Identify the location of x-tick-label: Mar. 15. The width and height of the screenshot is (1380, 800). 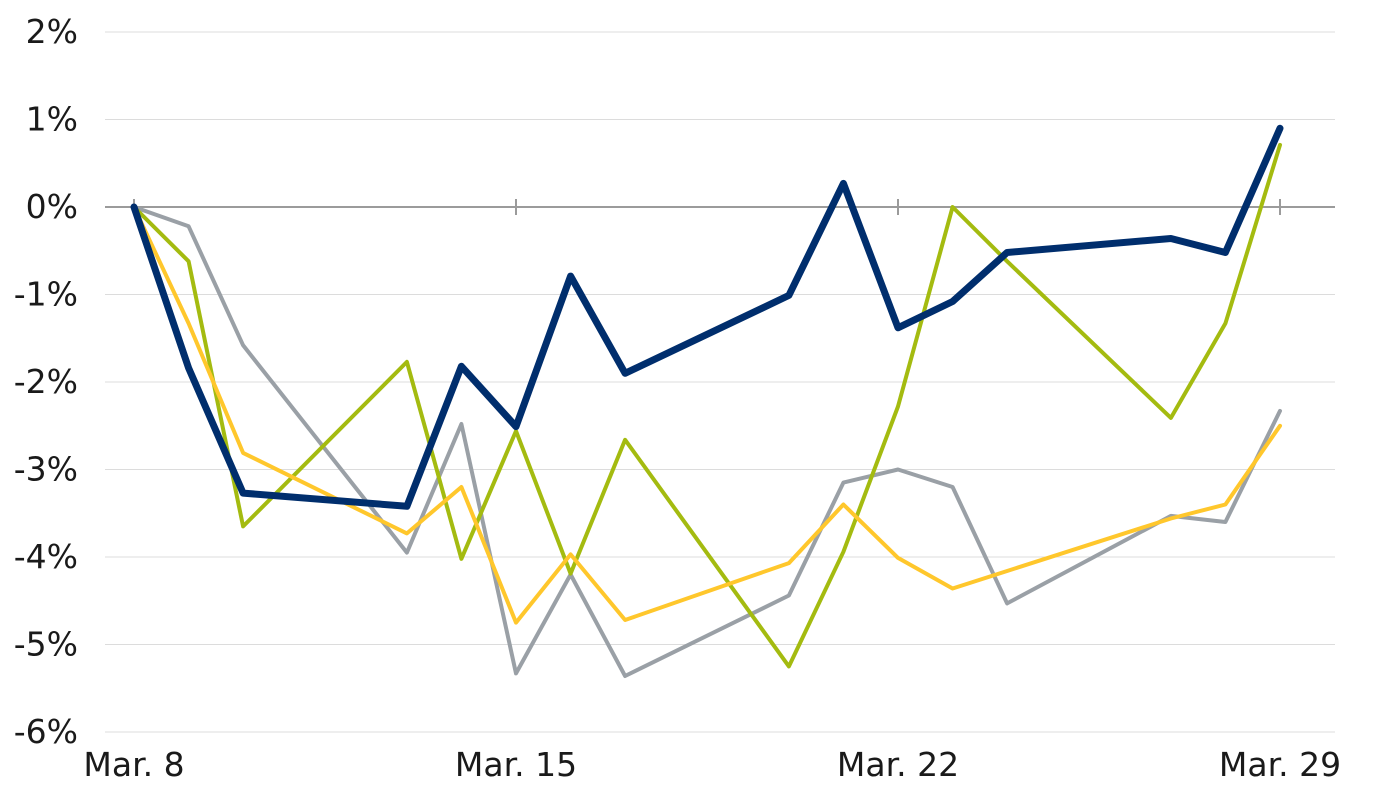
(516, 764).